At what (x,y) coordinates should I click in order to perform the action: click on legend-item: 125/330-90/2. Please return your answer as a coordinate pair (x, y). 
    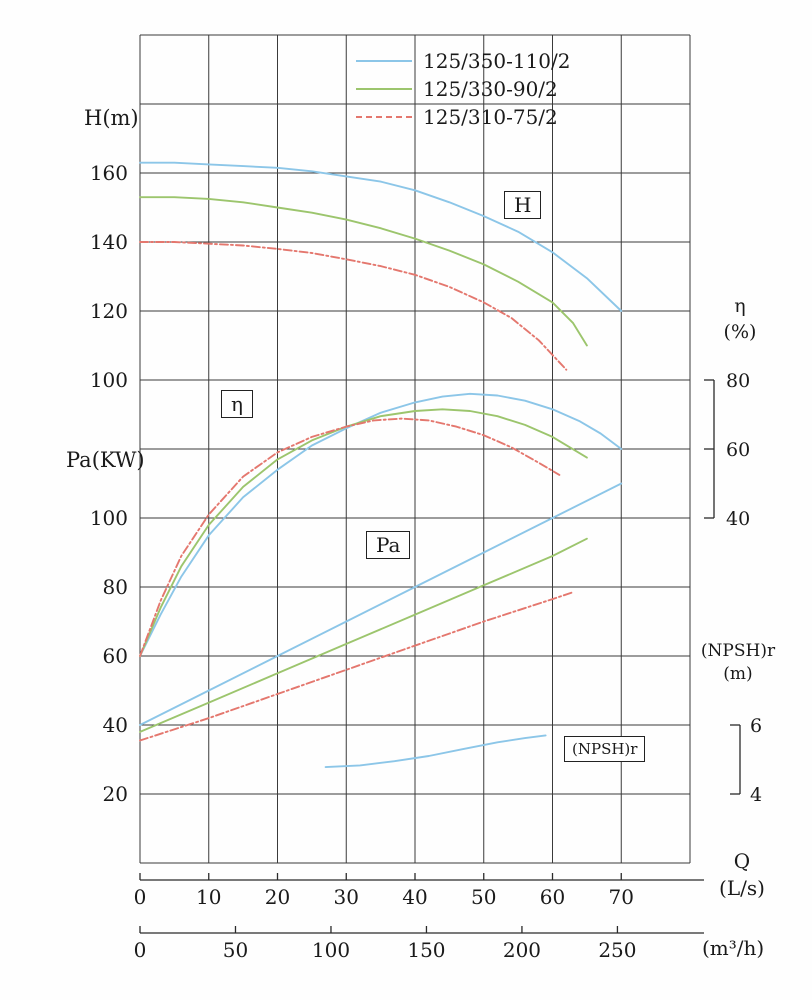
    Looking at the image, I should click on (463, 89).